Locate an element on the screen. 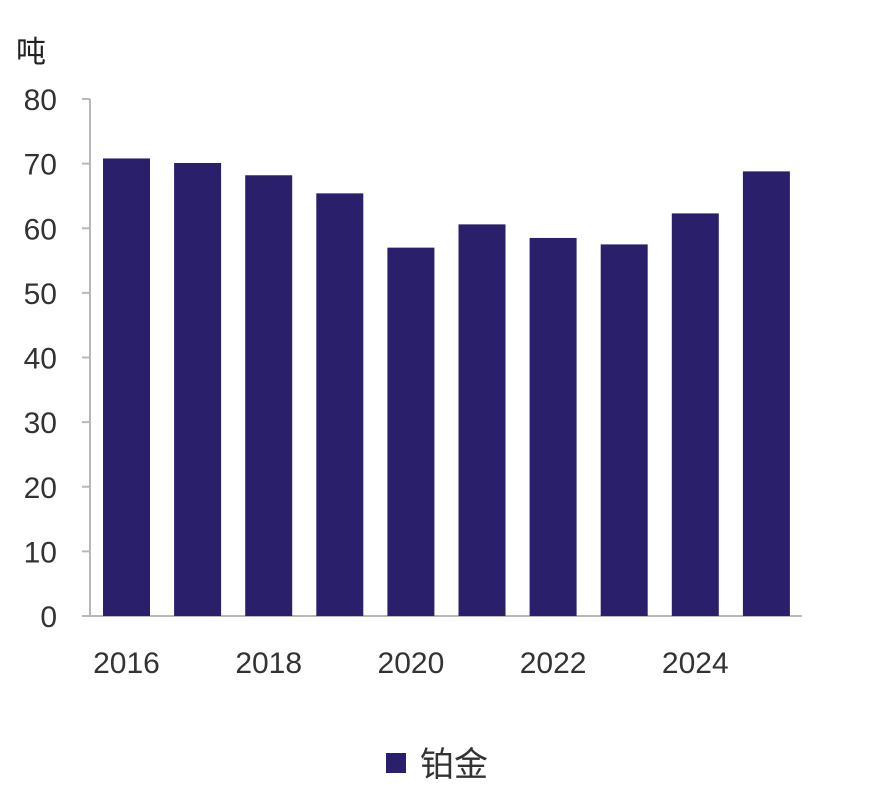 The width and height of the screenshot is (875, 798). x-tick-label: 2016 is located at coordinates (126, 663).